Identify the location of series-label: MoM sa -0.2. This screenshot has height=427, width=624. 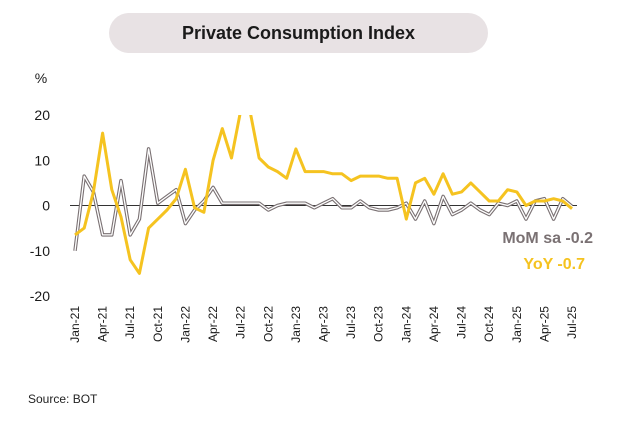
(547, 238).